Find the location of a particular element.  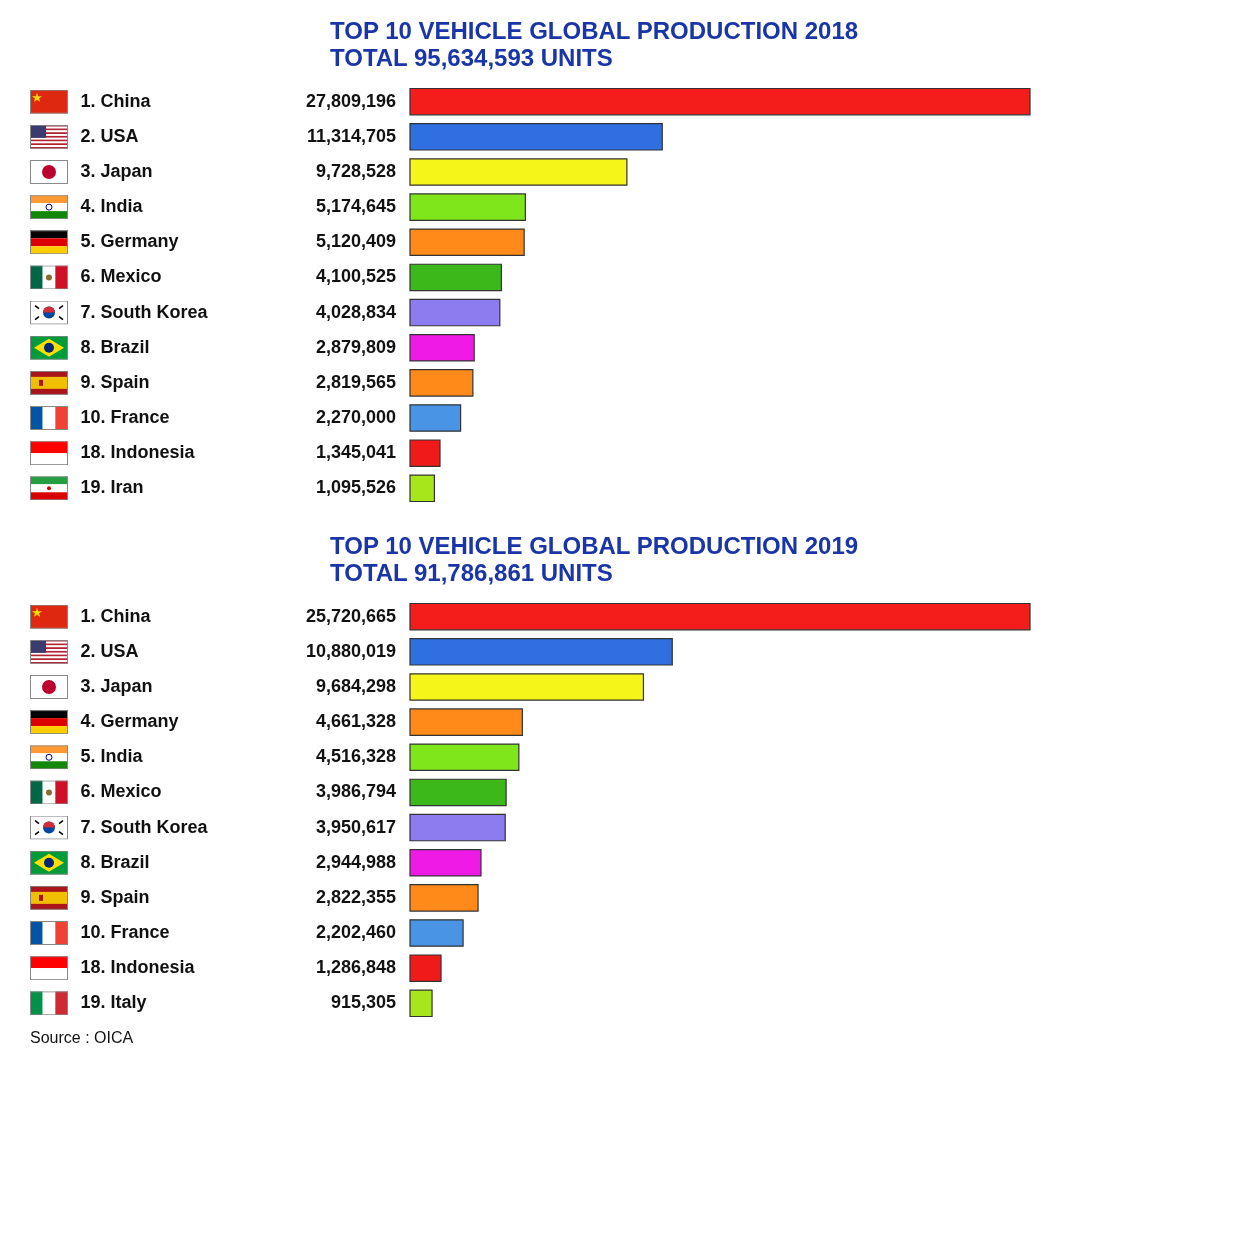

data-label: 4,100,525 is located at coordinates (355, 276).